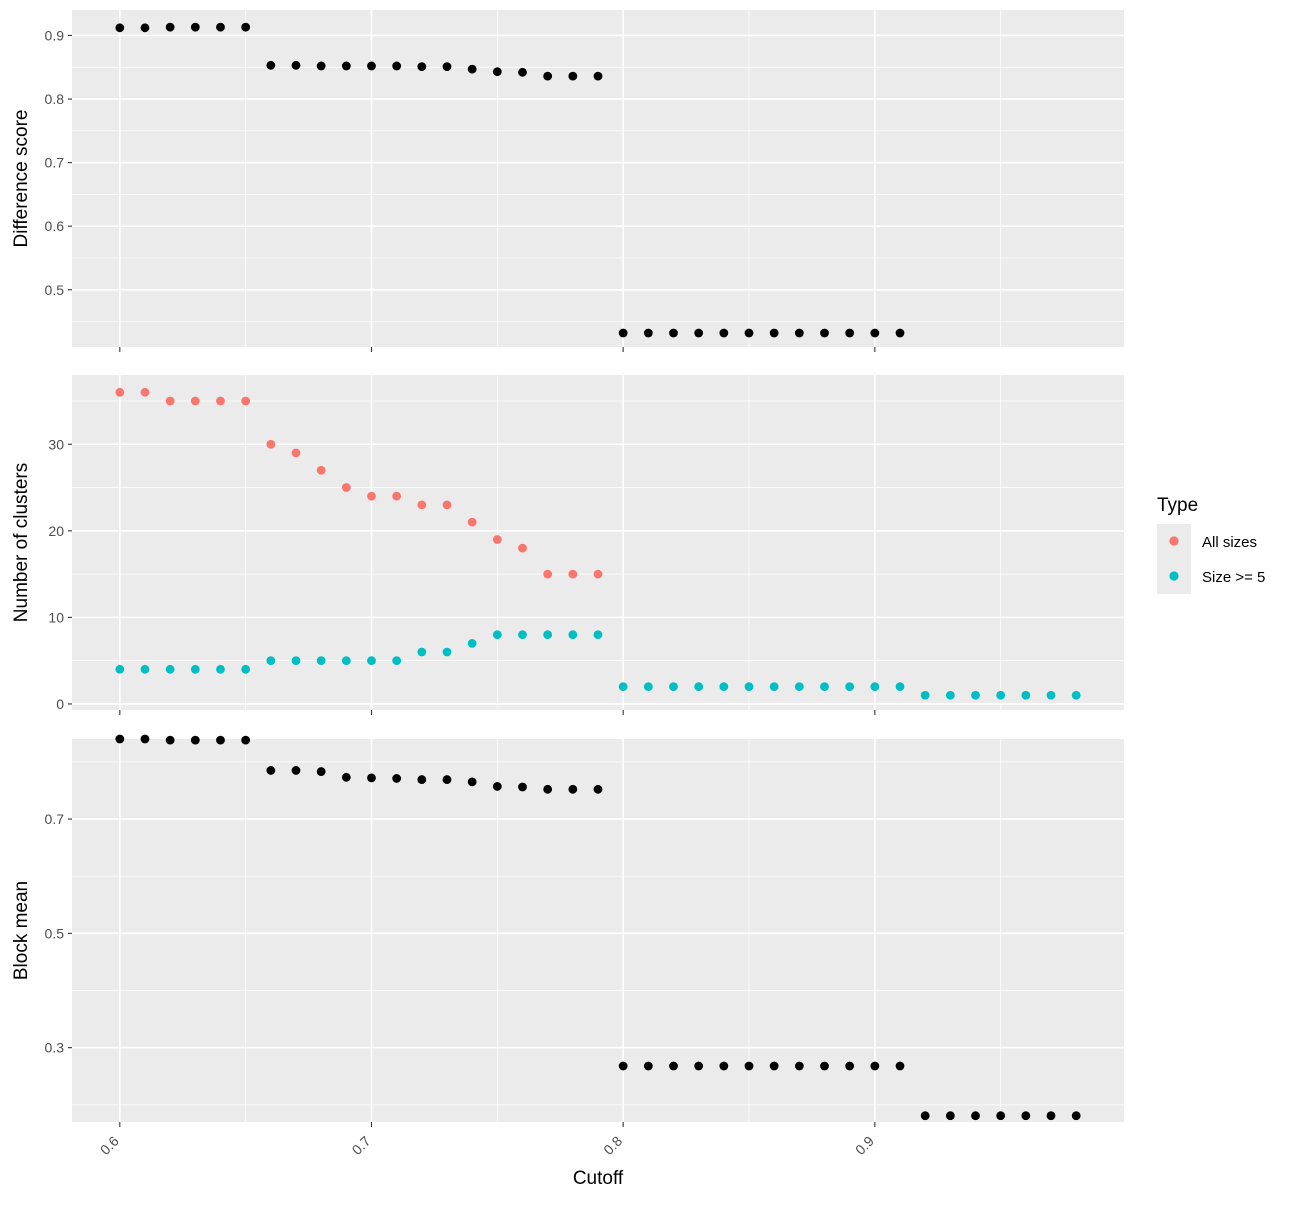 Image resolution: width=1300 pixels, height=1205 pixels. Describe the element at coordinates (55, 99) in the screenshot. I see `y-tick-label: 0.8` at that location.